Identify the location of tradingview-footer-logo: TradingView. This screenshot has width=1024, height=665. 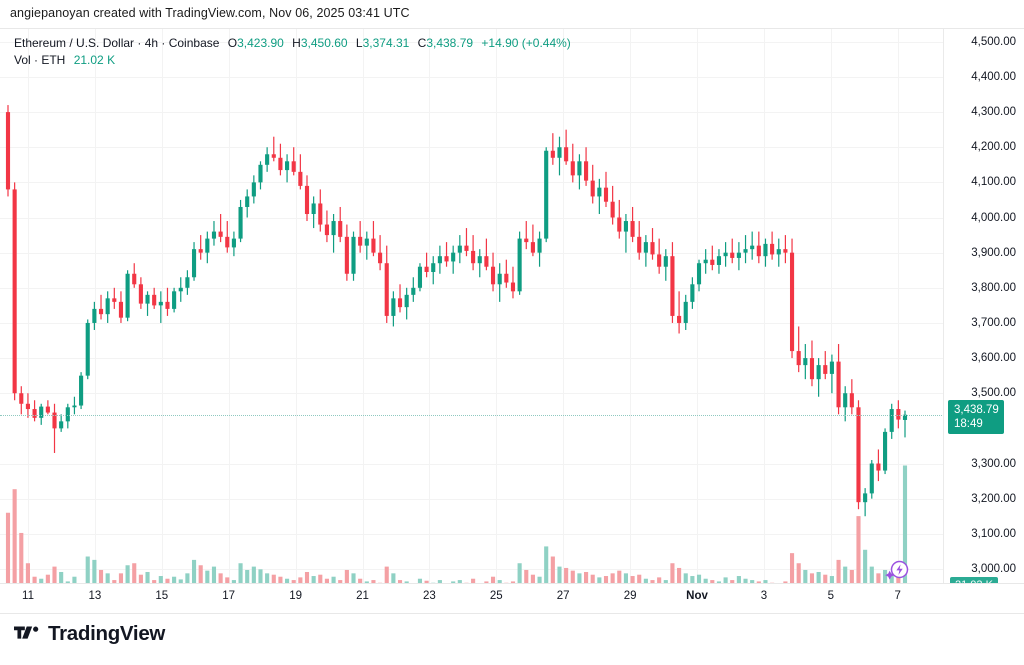
(89, 634).